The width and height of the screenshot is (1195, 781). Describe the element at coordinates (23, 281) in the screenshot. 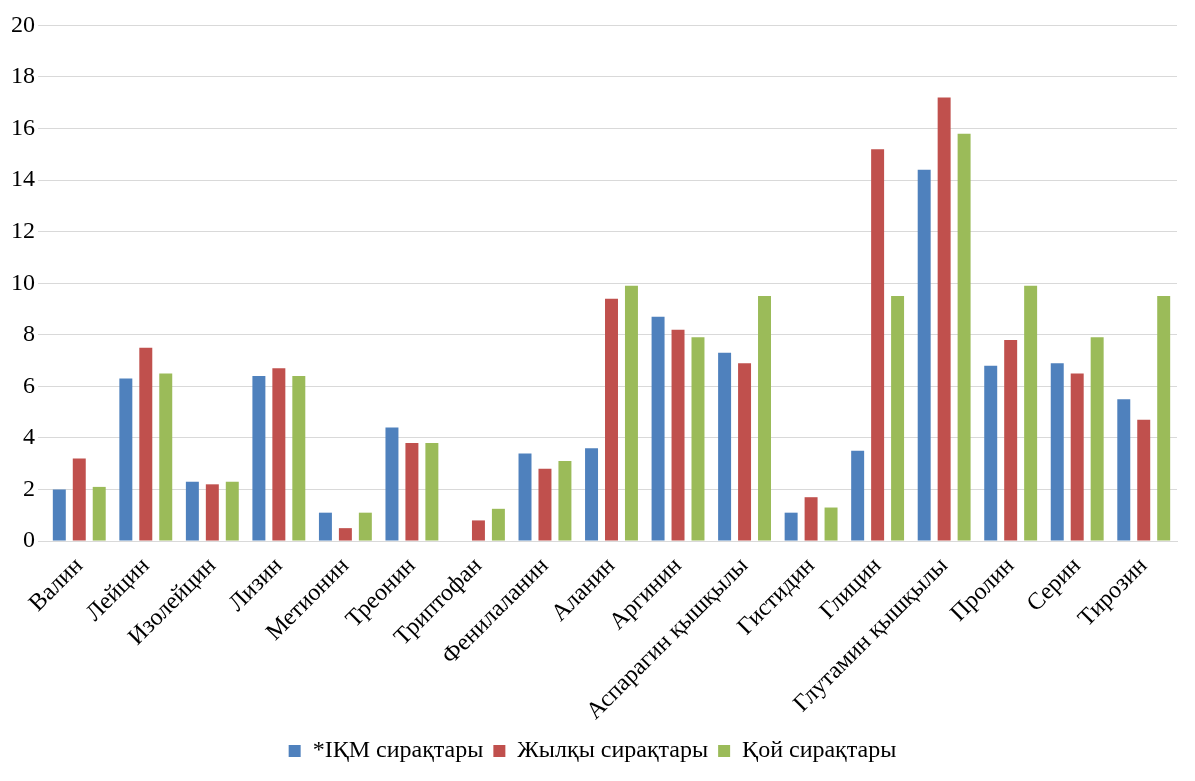

I see `y-tick-label: 10` at that location.